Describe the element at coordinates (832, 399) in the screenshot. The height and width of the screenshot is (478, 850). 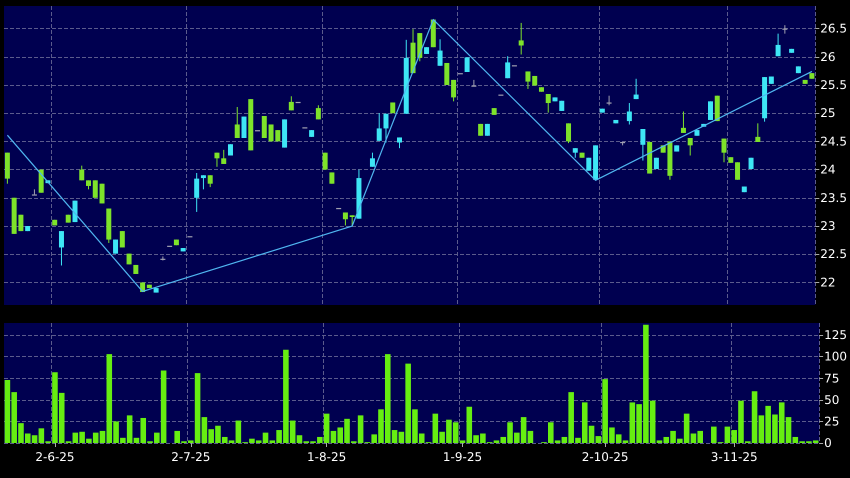
I see `y-tick-label: 50` at that location.